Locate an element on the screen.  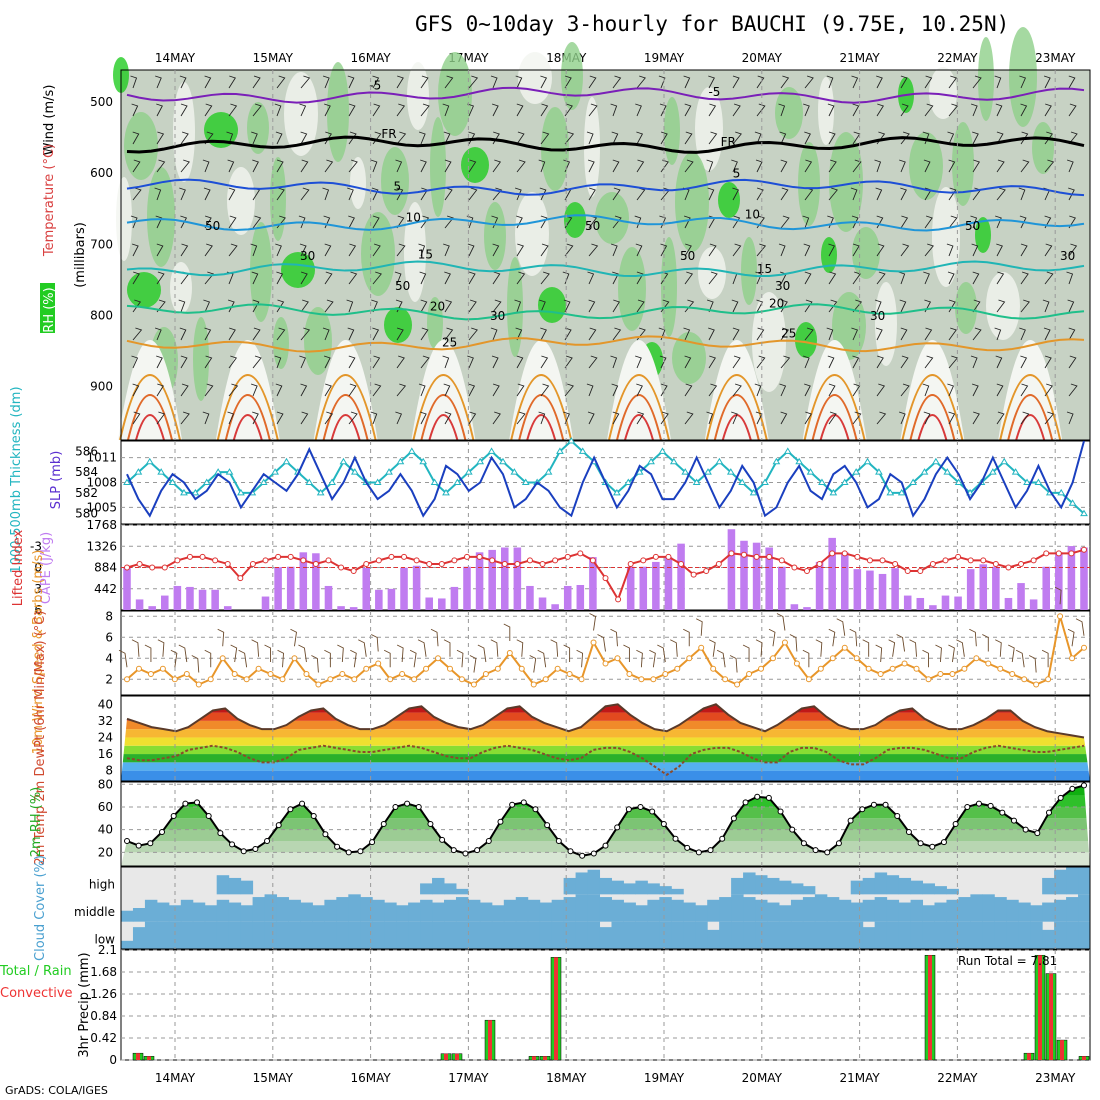
date-label-bottom: 16MAY is located at coordinates (370, 1078).